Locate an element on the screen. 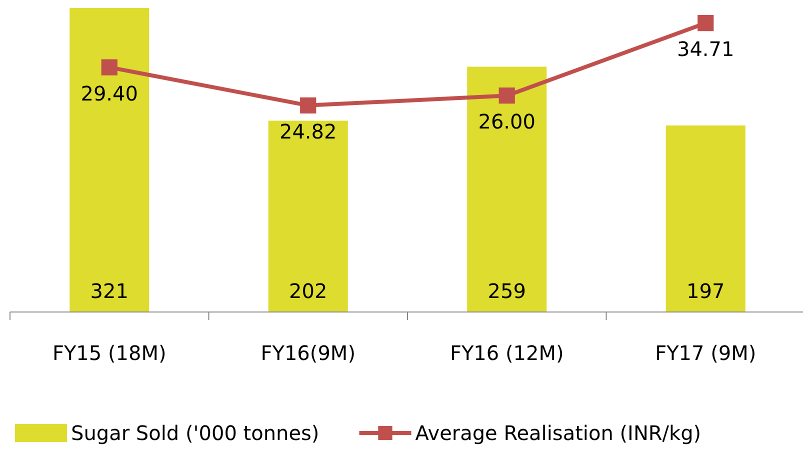  x-tick-label: FY16 (12M) is located at coordinates (507, 353).